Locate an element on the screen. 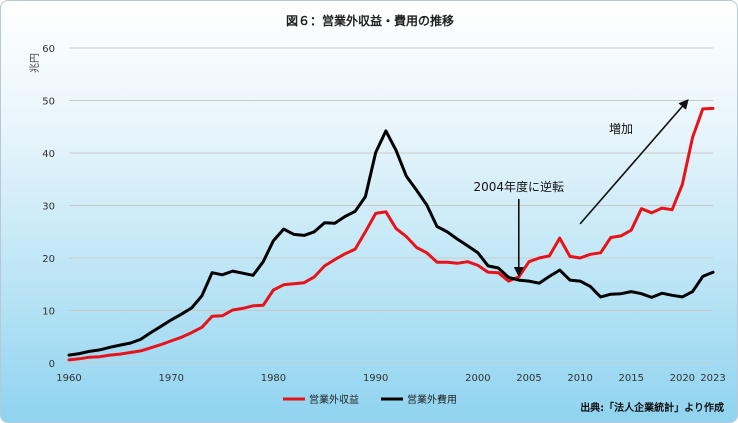 The image size is (738, 423). annotation-reversal: 2004年度に逆転 is located at coordinates (519, 186).